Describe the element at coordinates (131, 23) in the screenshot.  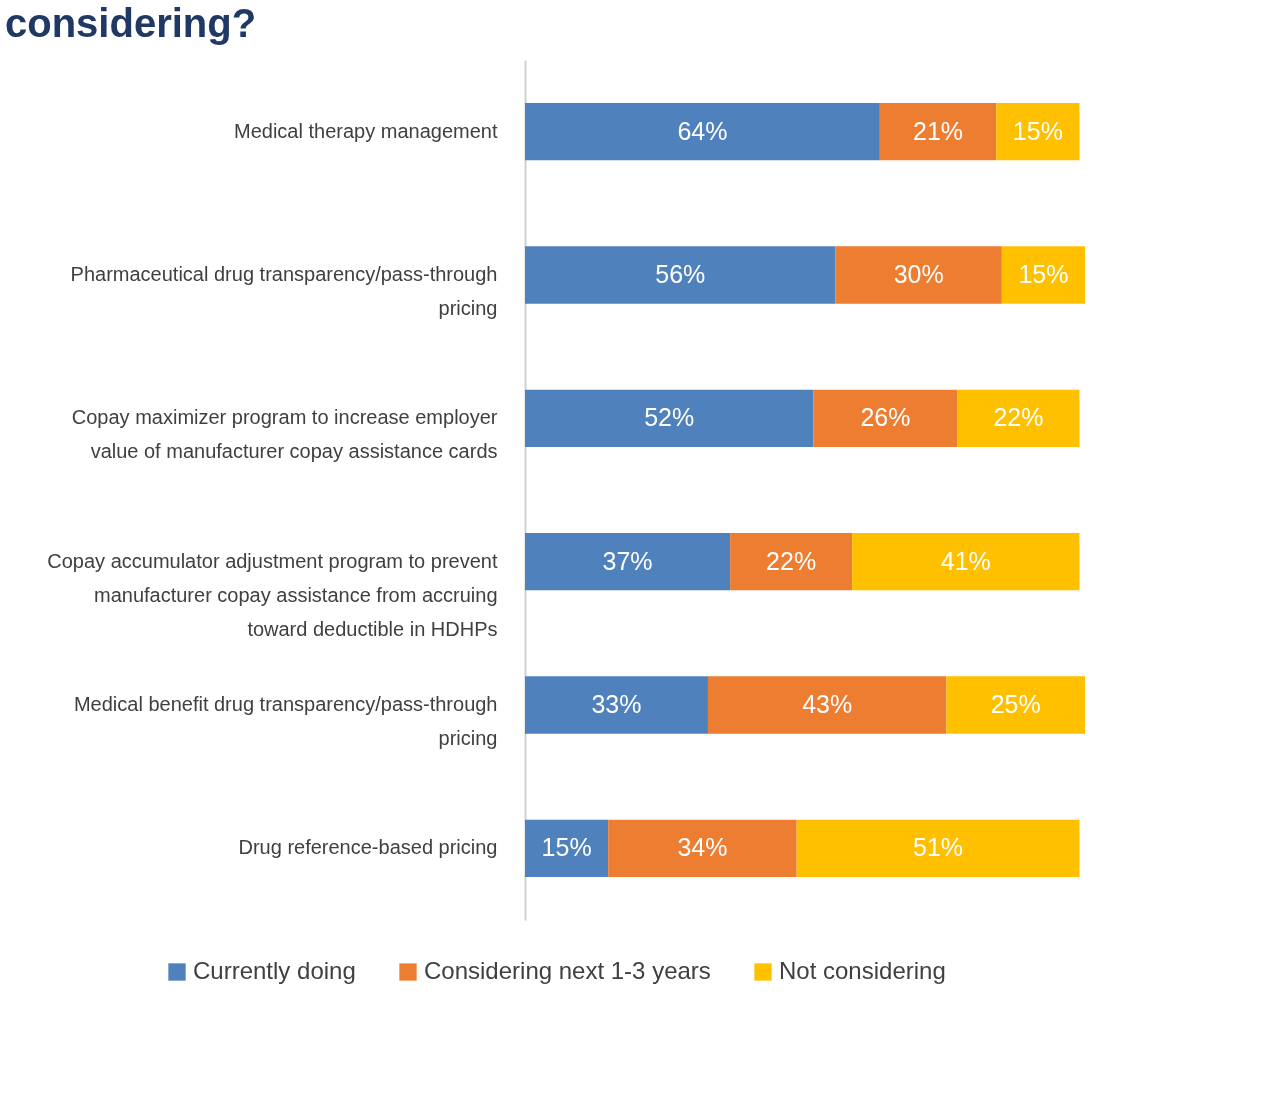
I see `text: considering?` at that location.